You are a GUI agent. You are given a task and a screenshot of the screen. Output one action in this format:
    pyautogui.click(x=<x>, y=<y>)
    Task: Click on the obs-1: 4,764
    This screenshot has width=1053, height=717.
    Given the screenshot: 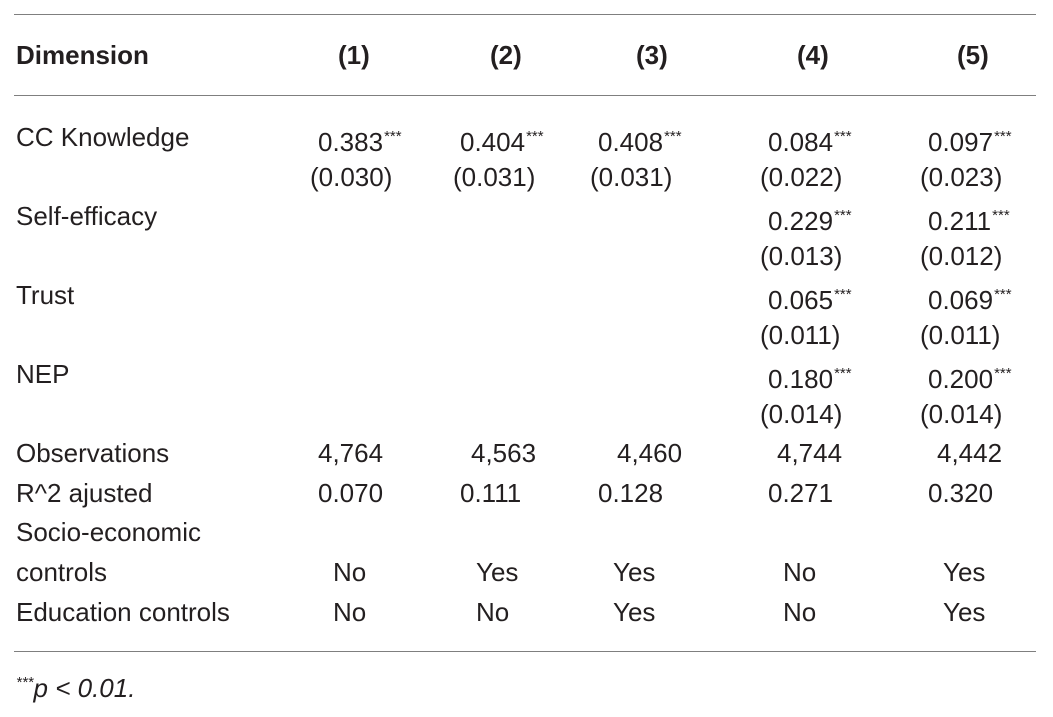 What is the action you would take?
    pyautogui.click(x=351, y=453)
    